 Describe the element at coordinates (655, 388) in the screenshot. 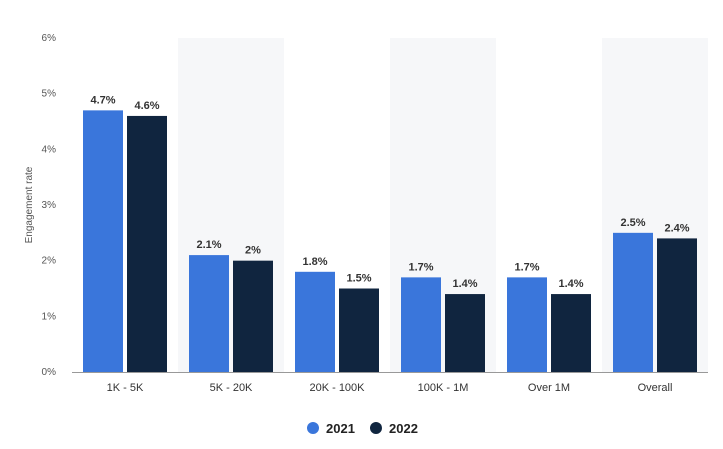

I see `x-tick-label: Overall` at that location.